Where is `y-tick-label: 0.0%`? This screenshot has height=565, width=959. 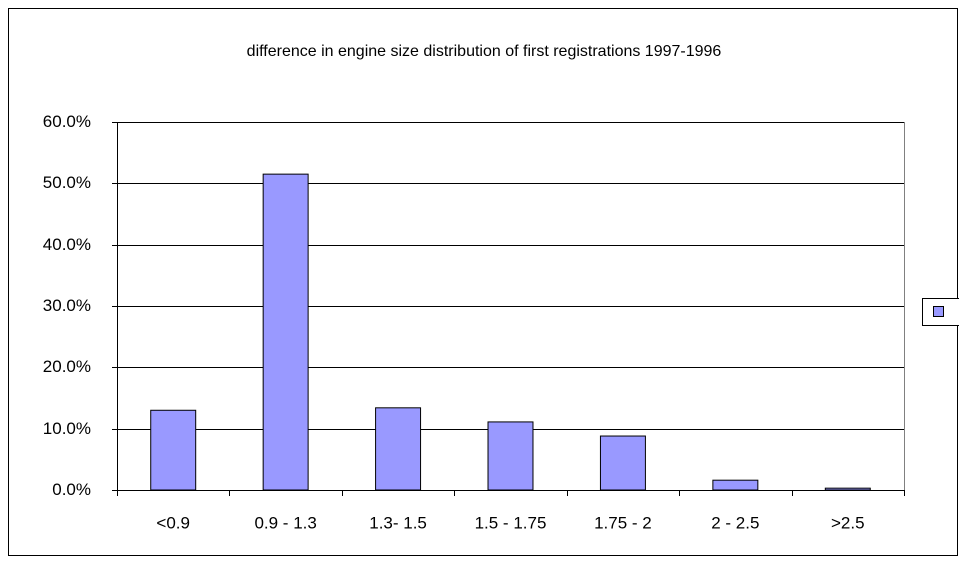 y-tick-label: 0.0% is located at coordinates (71, 489).